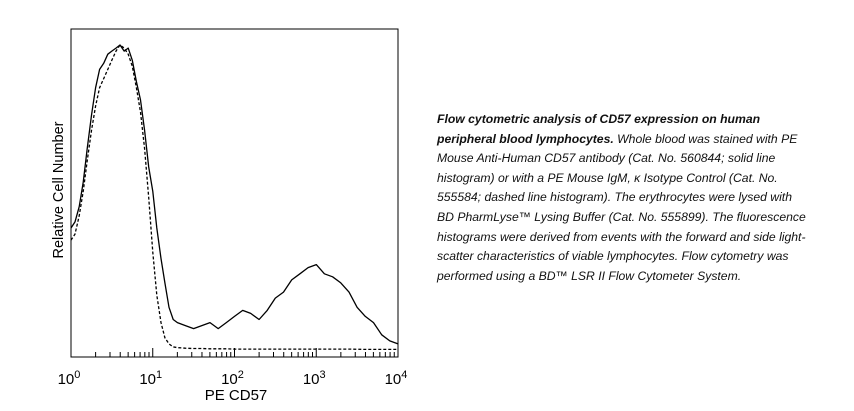 Image resolution: width=854 pixels, height=411 pixels. What do you see at coordinates (234, 352) in the screenshot?
I see `axis-ticks` at bounding box center [234, 352].